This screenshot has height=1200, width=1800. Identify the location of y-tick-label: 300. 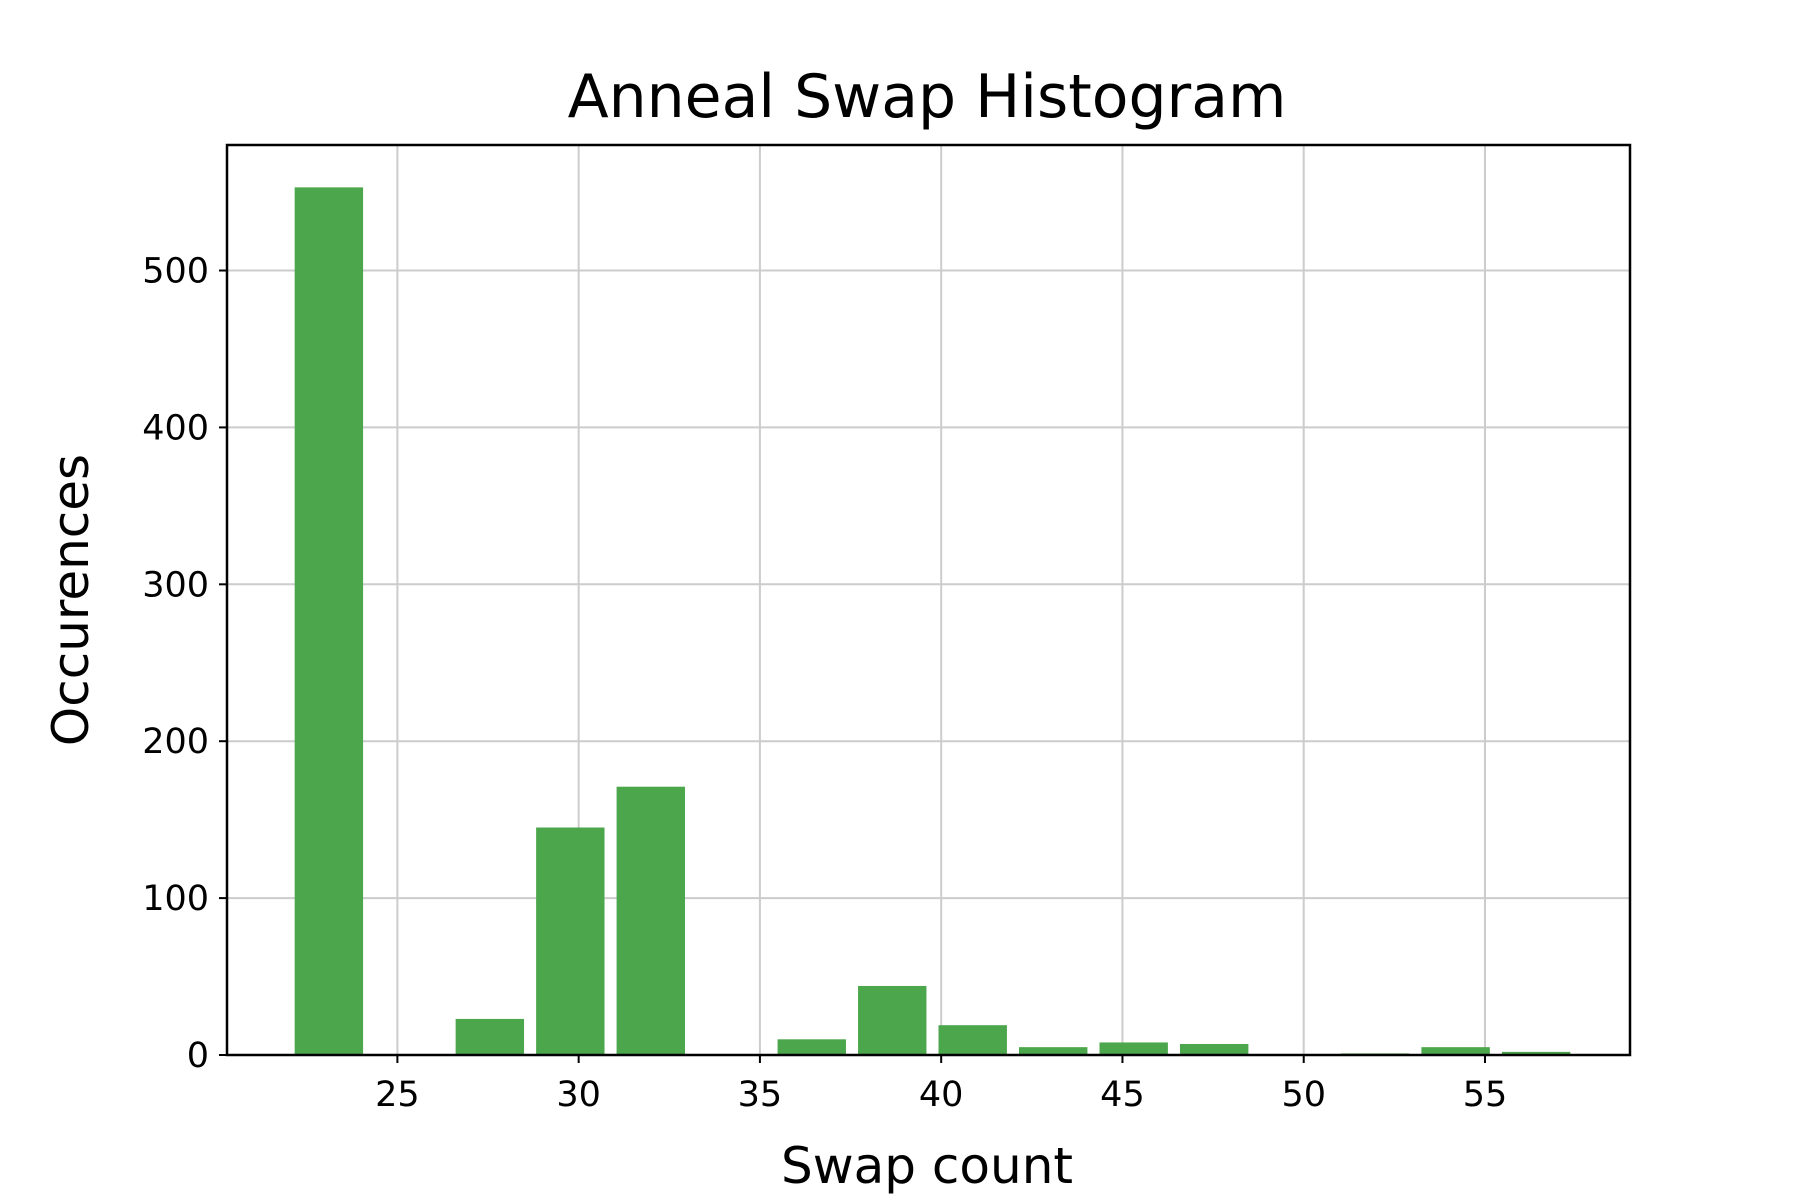
(175, 585).